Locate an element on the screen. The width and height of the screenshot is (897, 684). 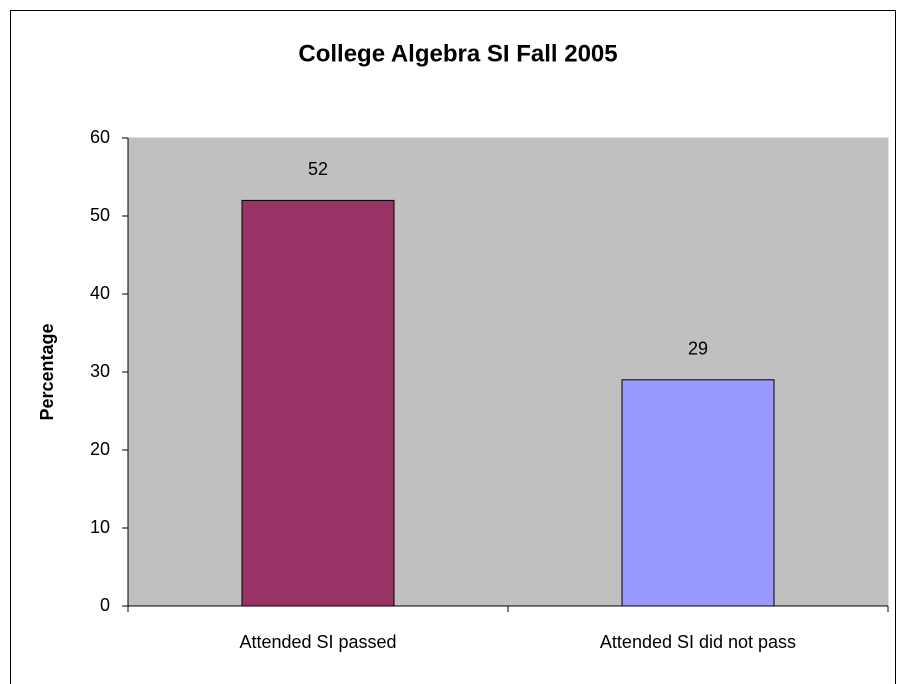
y-tick-label: 30 is located at coordinates (100, 371).